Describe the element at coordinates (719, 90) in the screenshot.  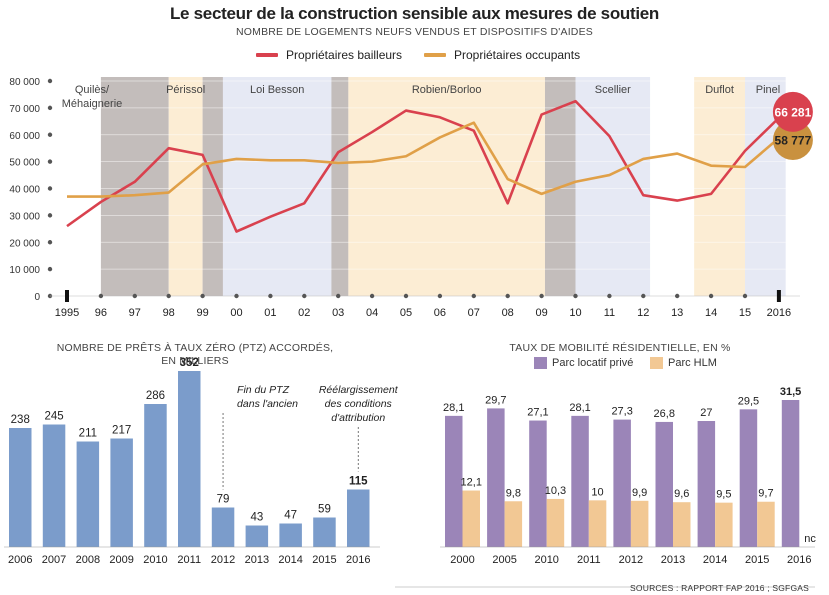
I see `scheme-label: Duflot` at that location.